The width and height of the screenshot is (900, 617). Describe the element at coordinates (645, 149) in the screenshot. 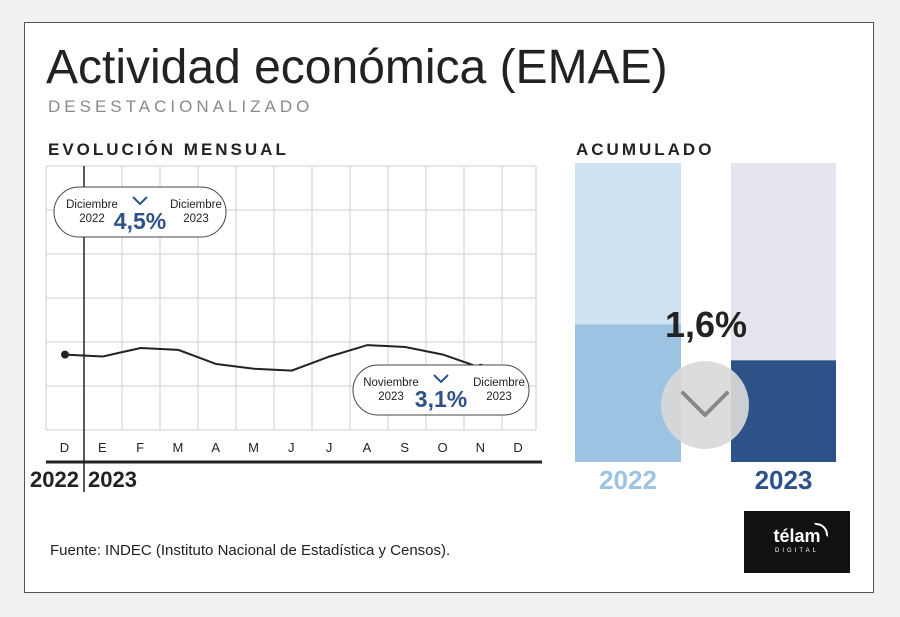

I see `cumulative-heading: ACUMULADO` at that location.